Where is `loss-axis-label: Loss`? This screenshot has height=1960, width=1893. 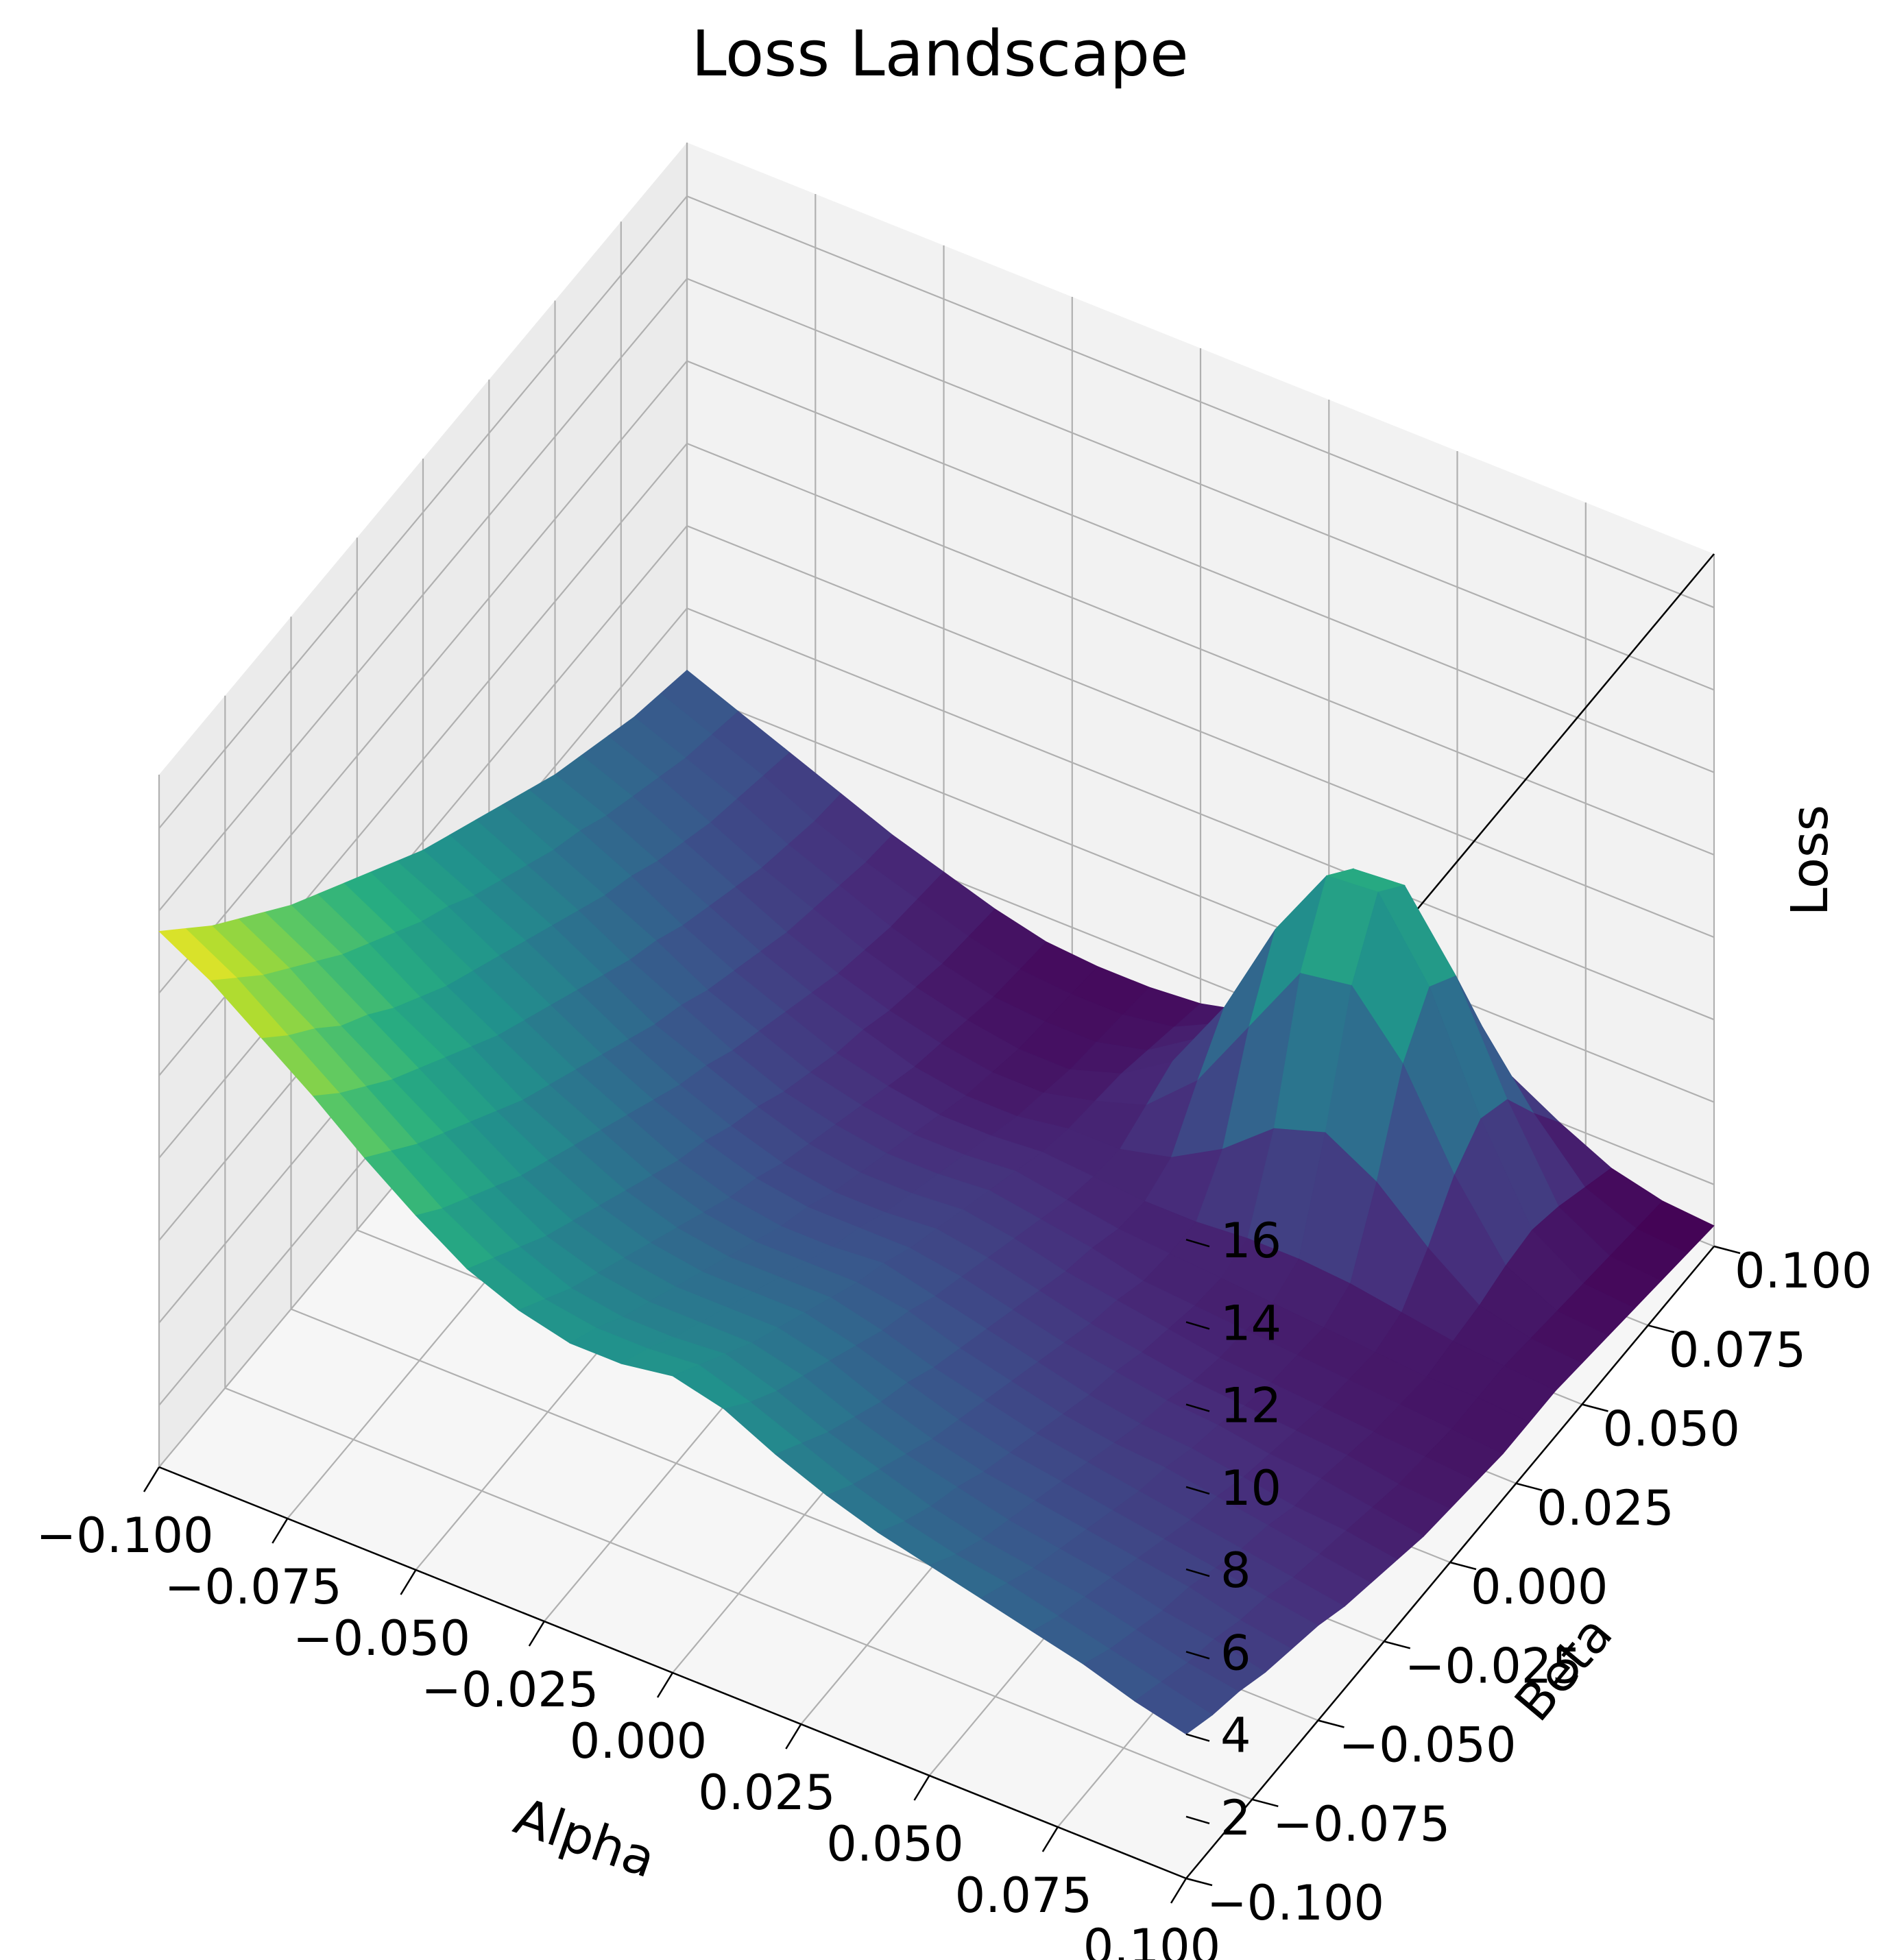 loss-axis-label: Loss is located at coordinates (1810, 860).